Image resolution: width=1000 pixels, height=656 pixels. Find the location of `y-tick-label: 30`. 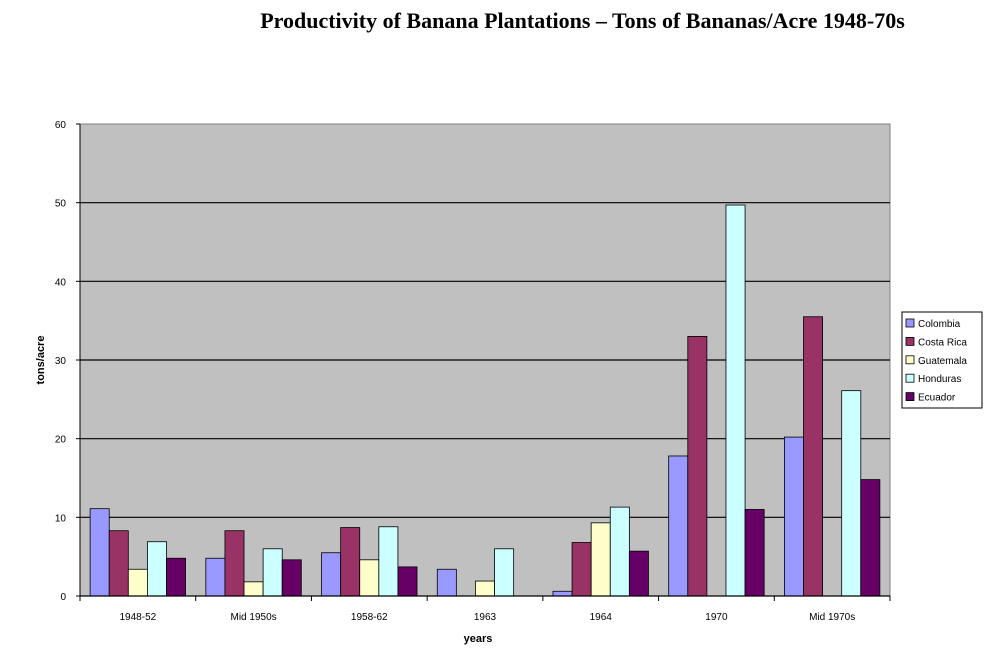

y-tick-label: 30 is located at coordinates (61, 361).